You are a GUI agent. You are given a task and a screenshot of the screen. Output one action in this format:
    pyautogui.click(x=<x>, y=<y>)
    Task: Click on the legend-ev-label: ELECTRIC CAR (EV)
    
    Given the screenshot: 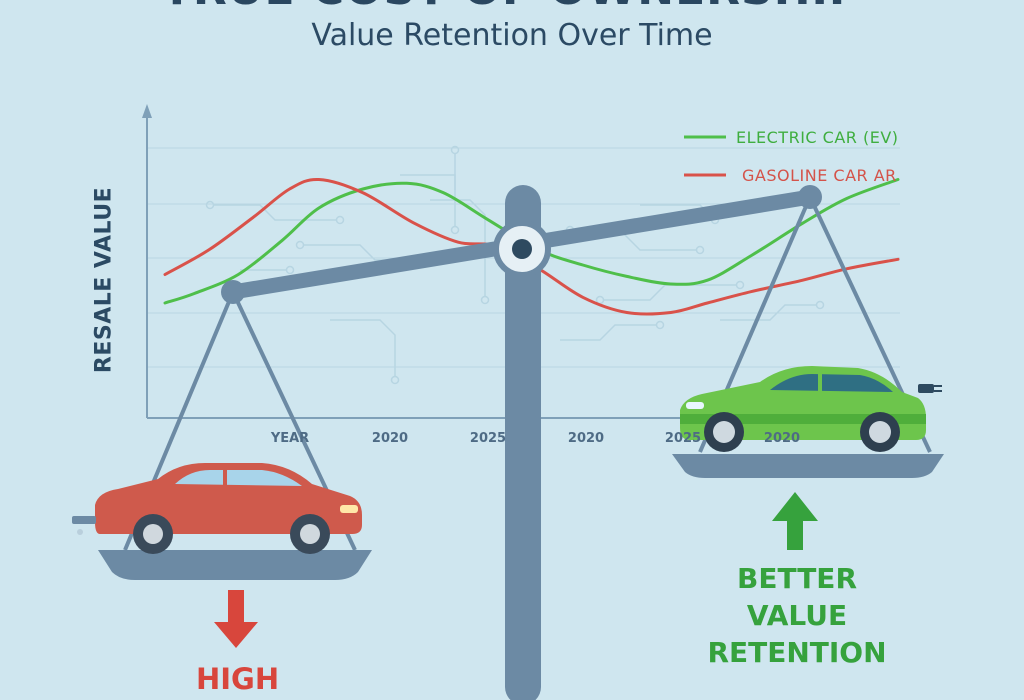 What is the action you would take?
    pyautogui.click(x=817, y=137)
    